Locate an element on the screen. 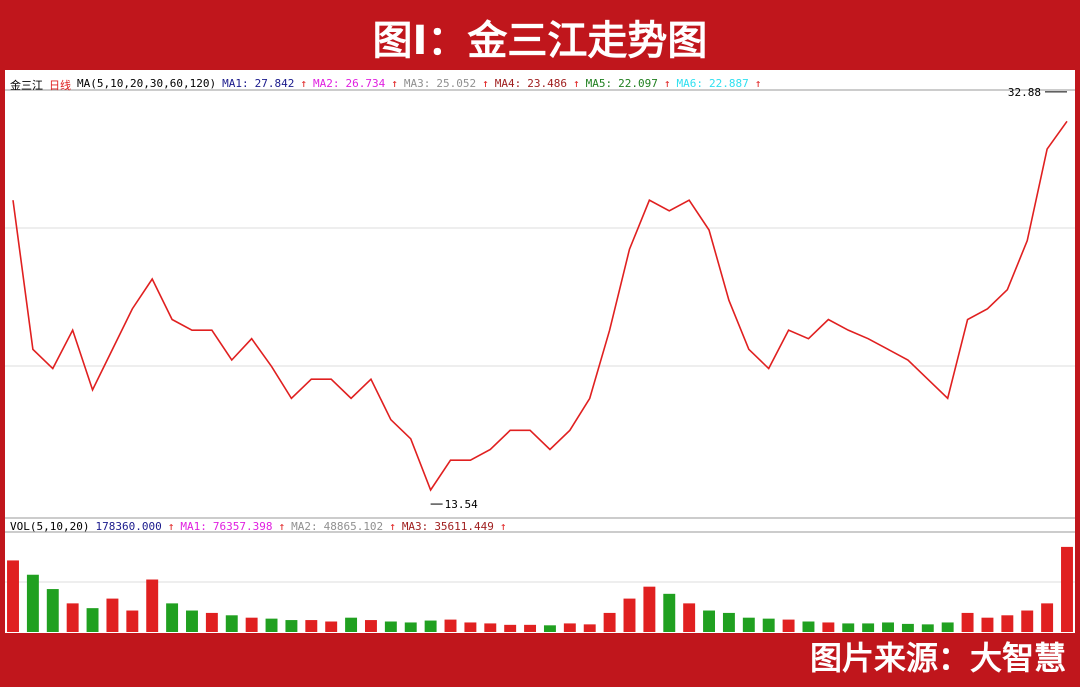  vol-ma-name: MA2: is located at coordinates (304, 526).